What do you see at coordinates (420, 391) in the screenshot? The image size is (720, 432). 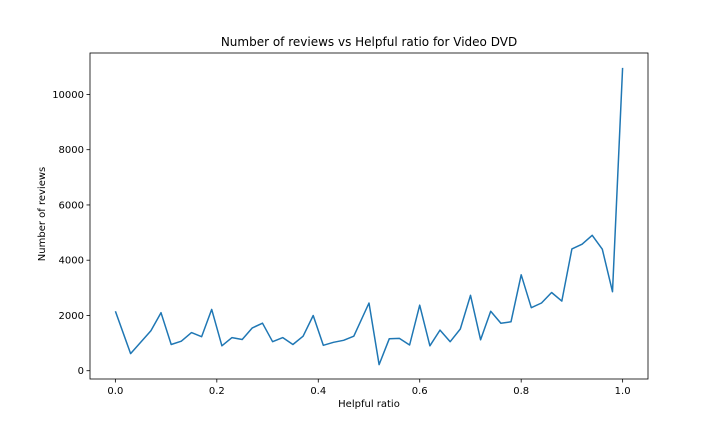 I see `x-tick-label: 0.6` at bounding box center [420, 391].